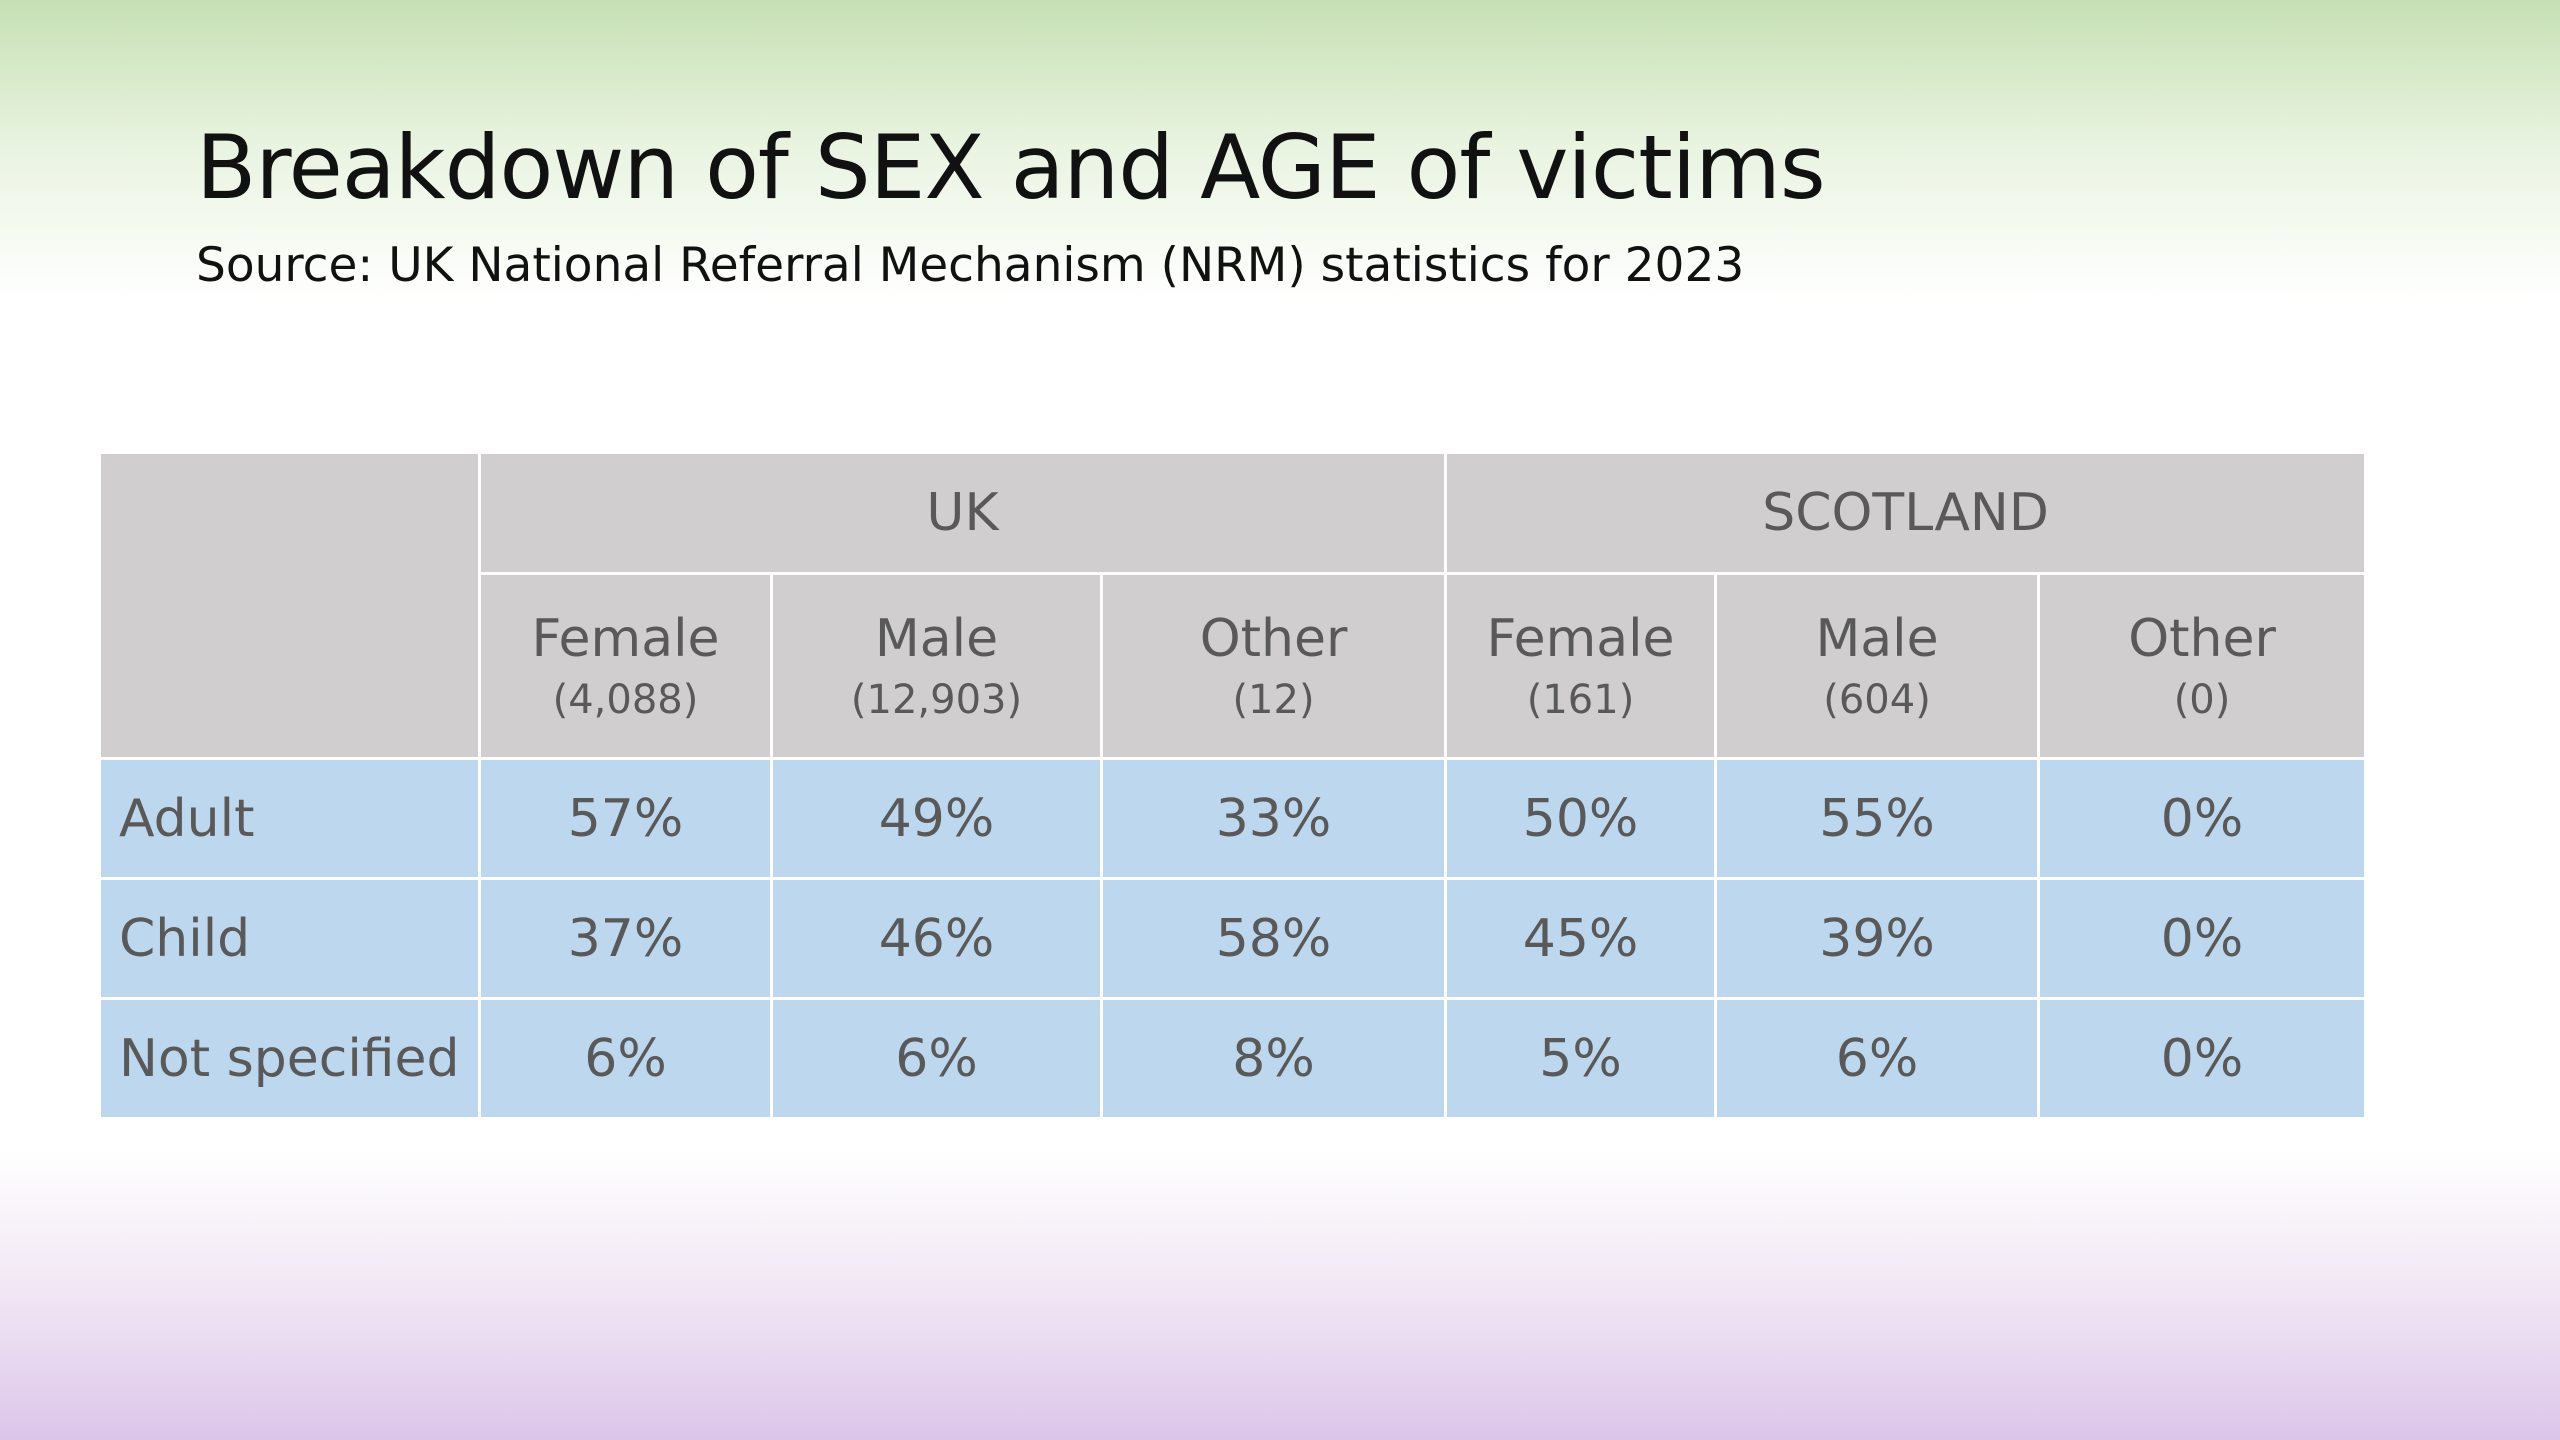 The image size is (2560, 1440). What do you see at coordinates (1906, 513) in the screenshot?
I see `group-header-scotland: SCOTLAND` at bounding box center [1906, 513].